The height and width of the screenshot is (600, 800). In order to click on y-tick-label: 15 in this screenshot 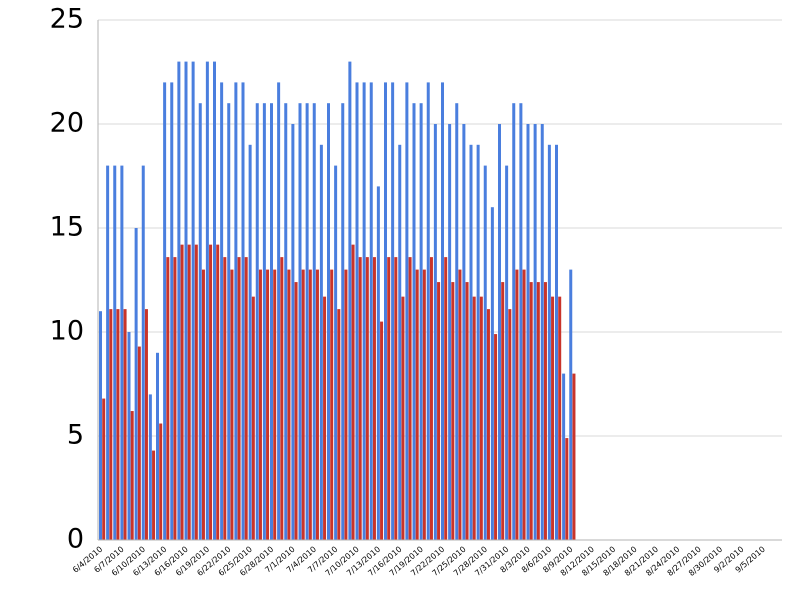, I will do `click(67, 227)`.